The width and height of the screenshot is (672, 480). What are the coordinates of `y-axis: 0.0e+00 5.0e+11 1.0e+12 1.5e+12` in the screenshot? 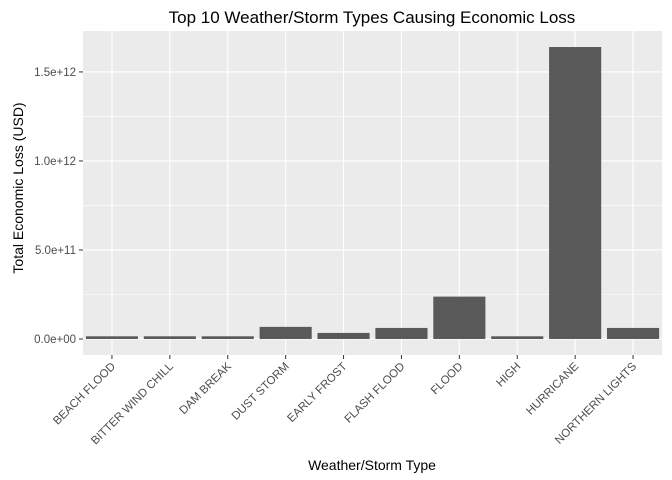 It's located at (58, 206).